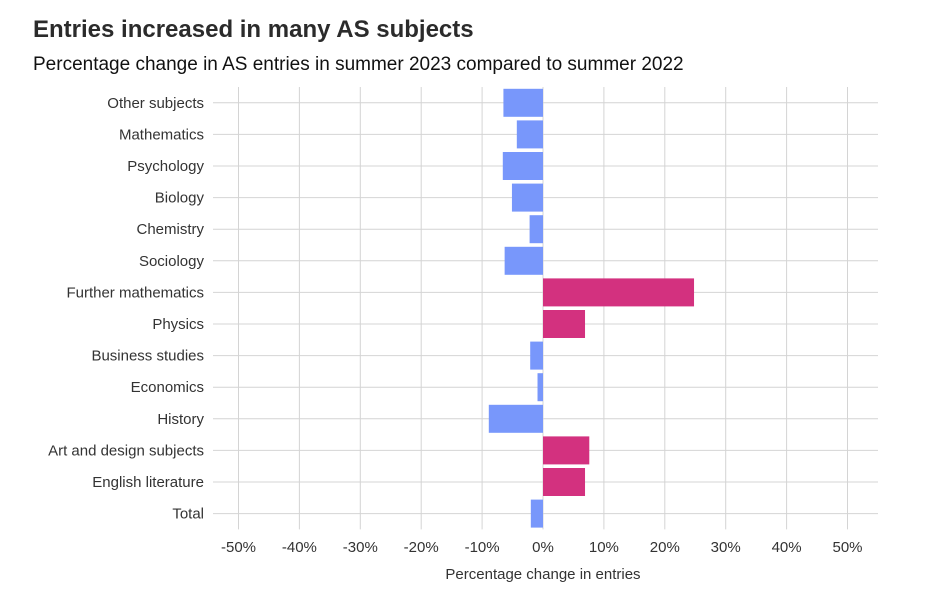 This screenshot has height=601, width=948. What do you see at coordinates (165, 166) in the screenshot?
I see `category-label: Psychology` at bounding box center [165, 166].